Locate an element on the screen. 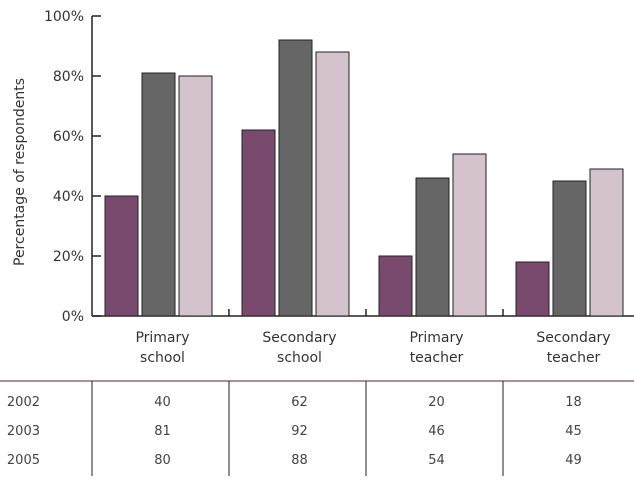  table-cell: 45 is located at coordinates (573, 431).